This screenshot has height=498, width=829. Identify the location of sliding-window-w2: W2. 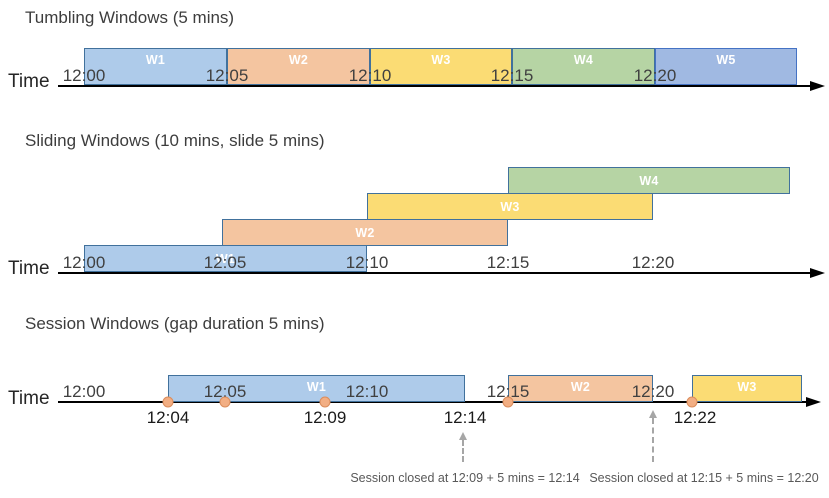
(365, 232).